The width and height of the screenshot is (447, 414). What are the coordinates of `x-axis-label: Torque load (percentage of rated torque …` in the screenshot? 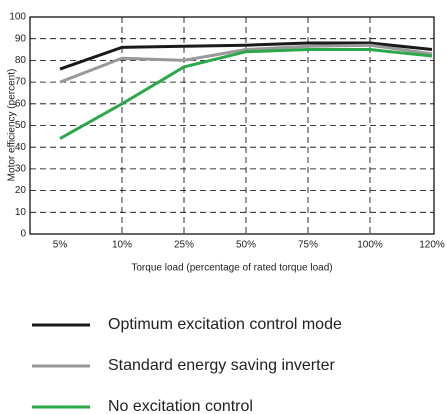 It's located at (231, 268).